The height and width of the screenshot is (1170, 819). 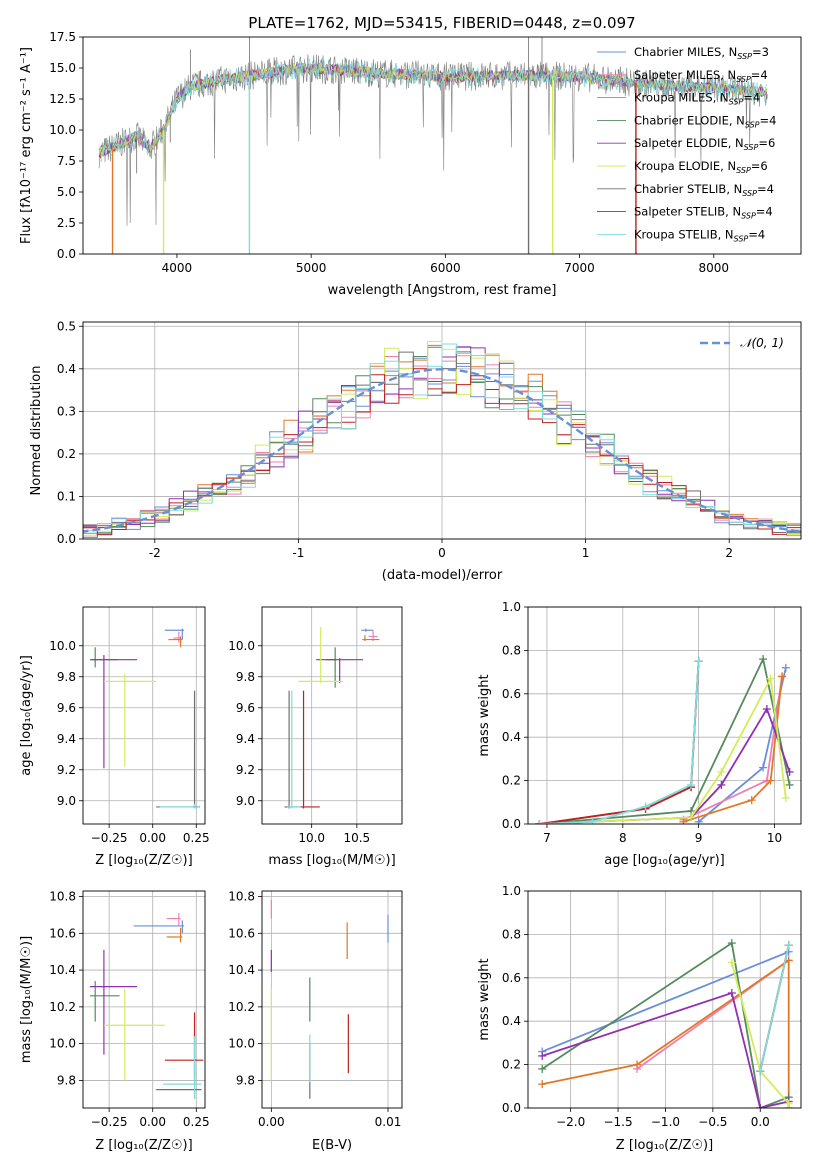 I want to click on y-tick-label: 5.0, so click(x=66, y=192).